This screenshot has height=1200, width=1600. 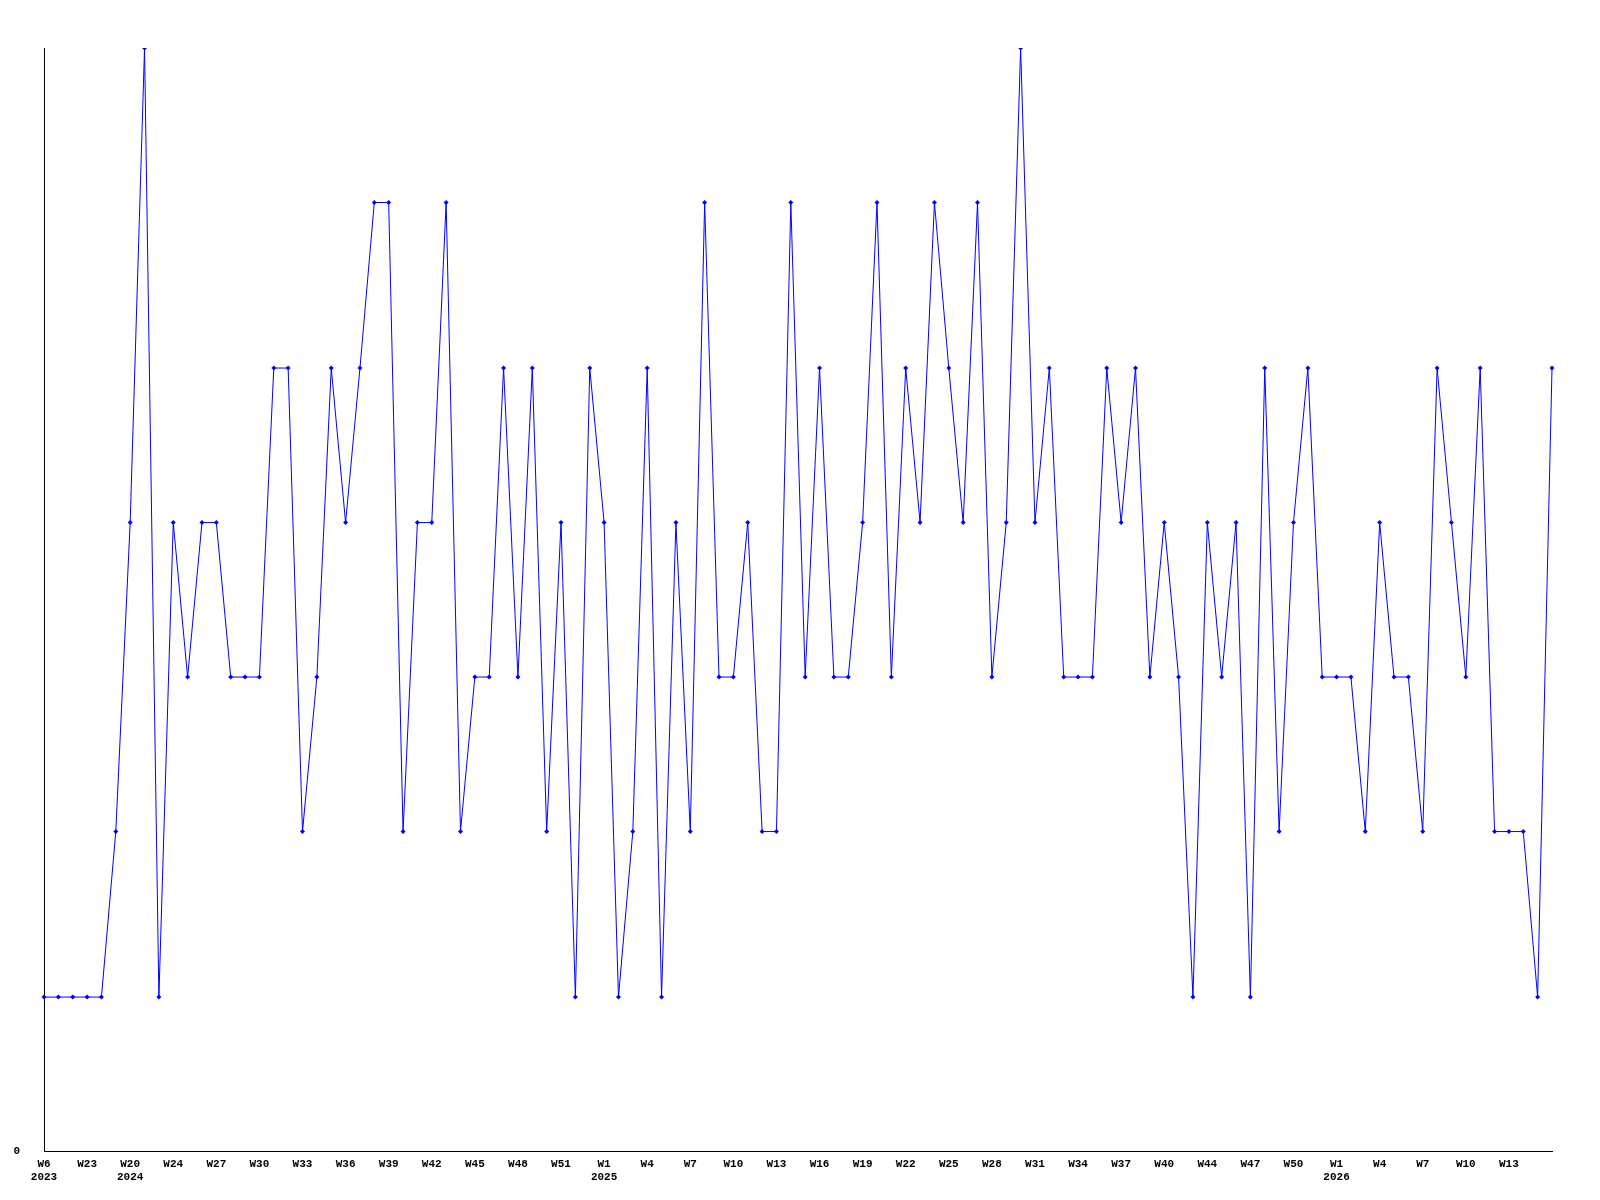 What do you see at coordinates (905, 1163) in the screenshot?
I see `x-tick-label: W22` at bounding box center [905, 1163].